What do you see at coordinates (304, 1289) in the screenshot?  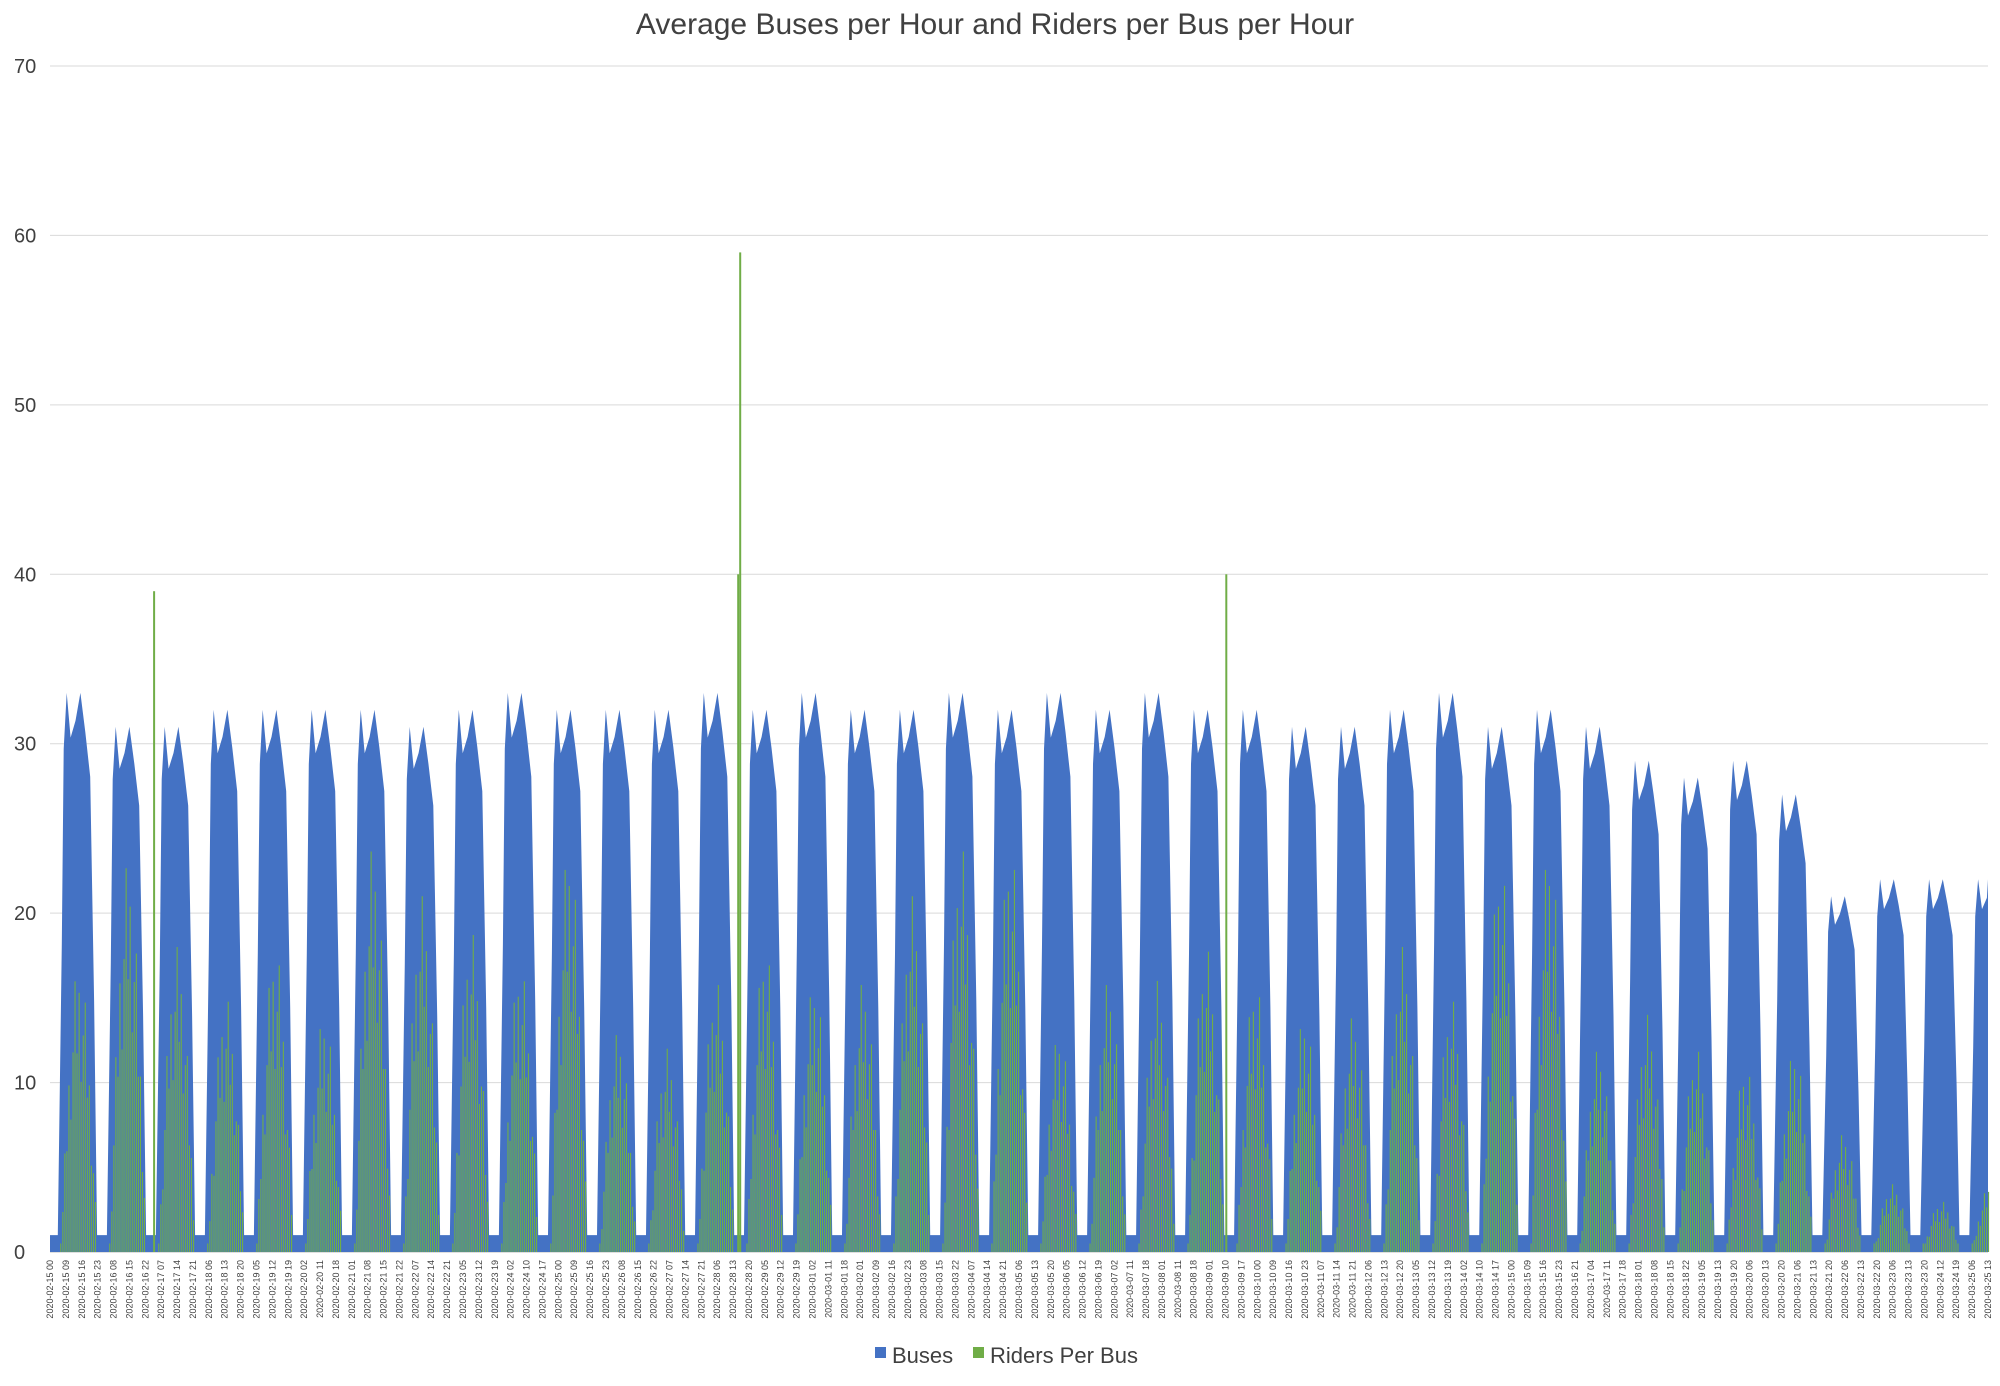 I see `x-tick-label: 2020-02-20 02` at bounding box center [304, 1289].